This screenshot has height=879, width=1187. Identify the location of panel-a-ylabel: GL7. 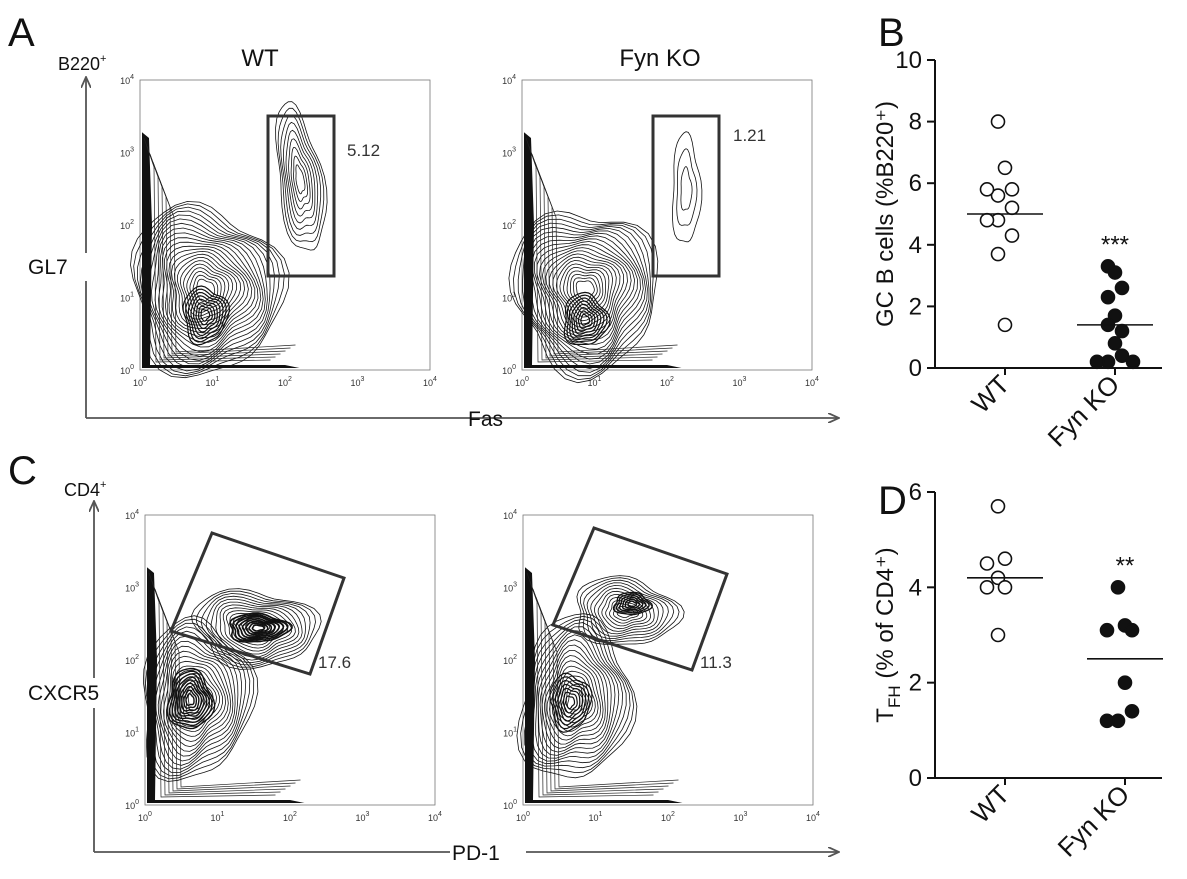
(48, 267).